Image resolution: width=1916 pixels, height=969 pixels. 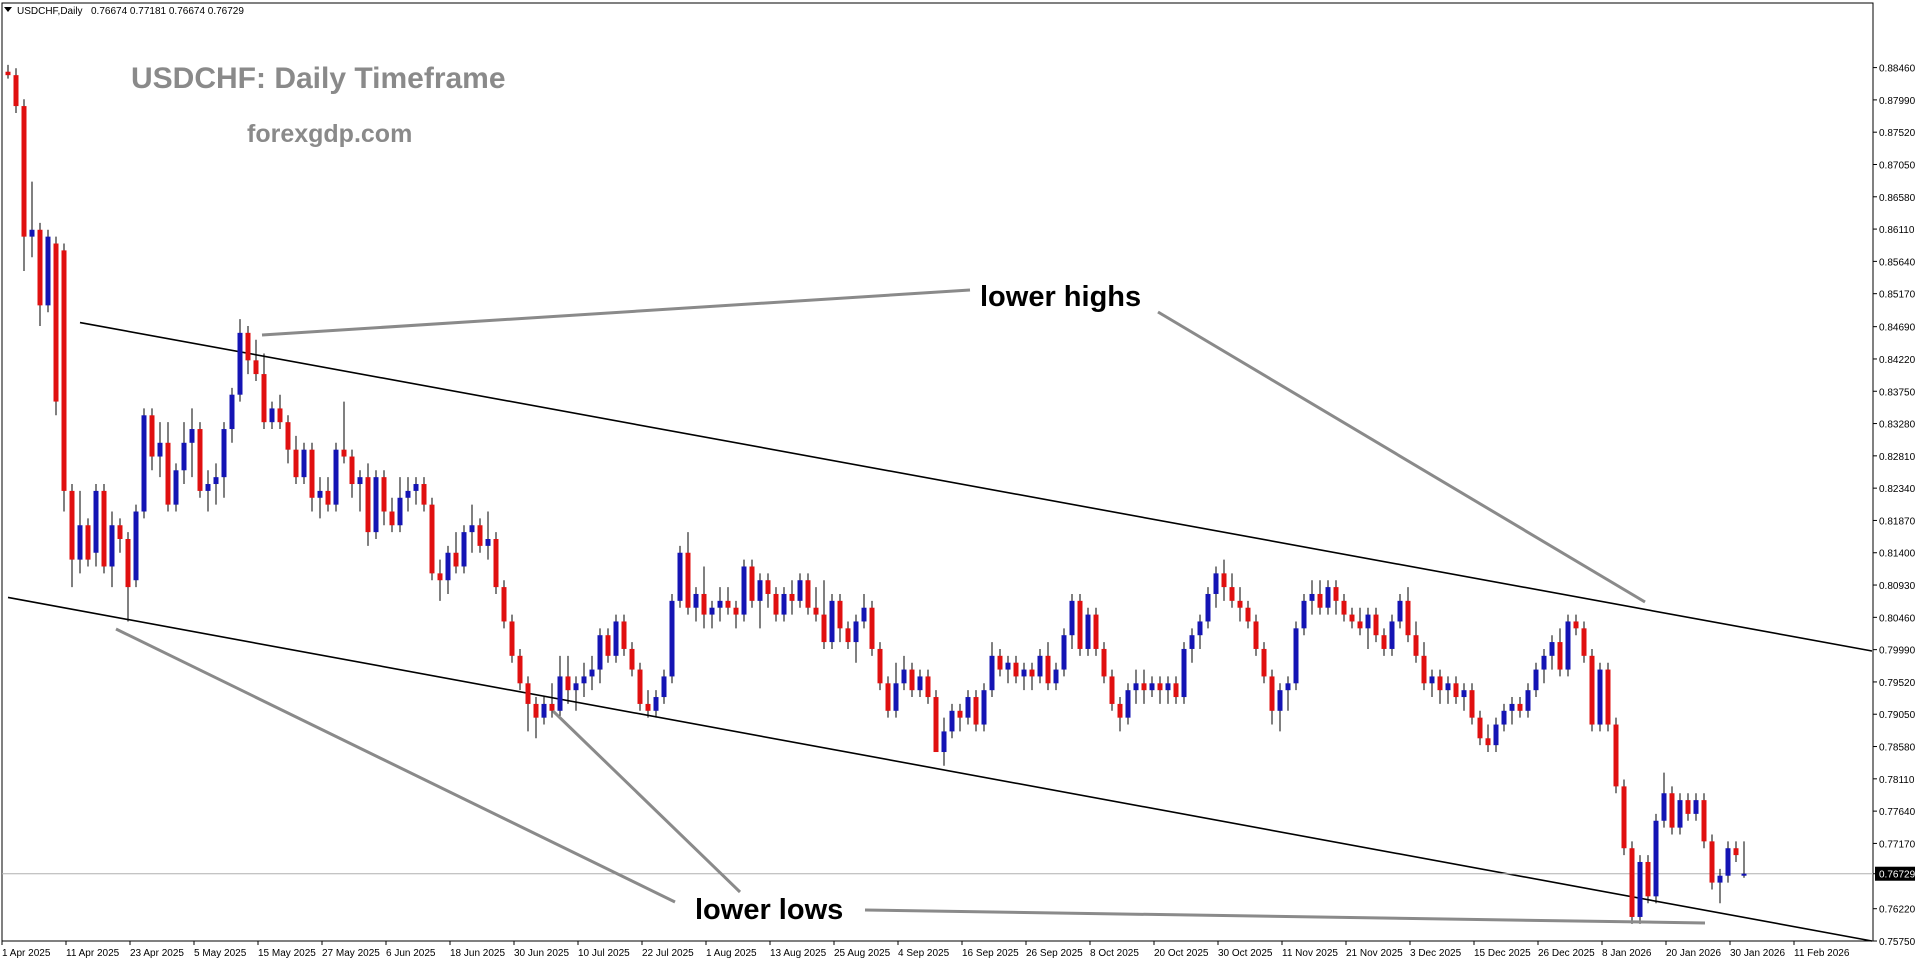 What do you see at coordinates (93, 953) in the screenshot?
I see `x-tick-label: 11 Apr 2025` at bounding box center [93, 953].